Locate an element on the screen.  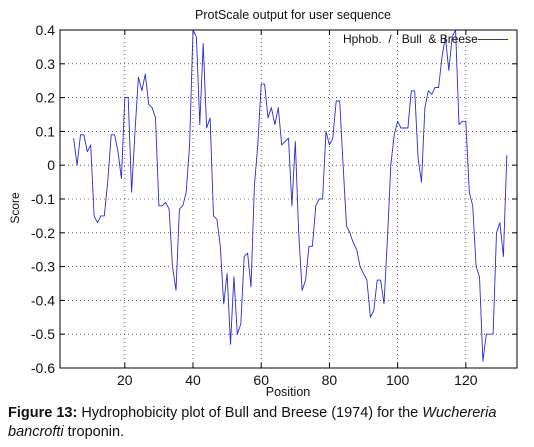
caption-species: Wuchereria bancrofti is located at coordinates (252, 422).